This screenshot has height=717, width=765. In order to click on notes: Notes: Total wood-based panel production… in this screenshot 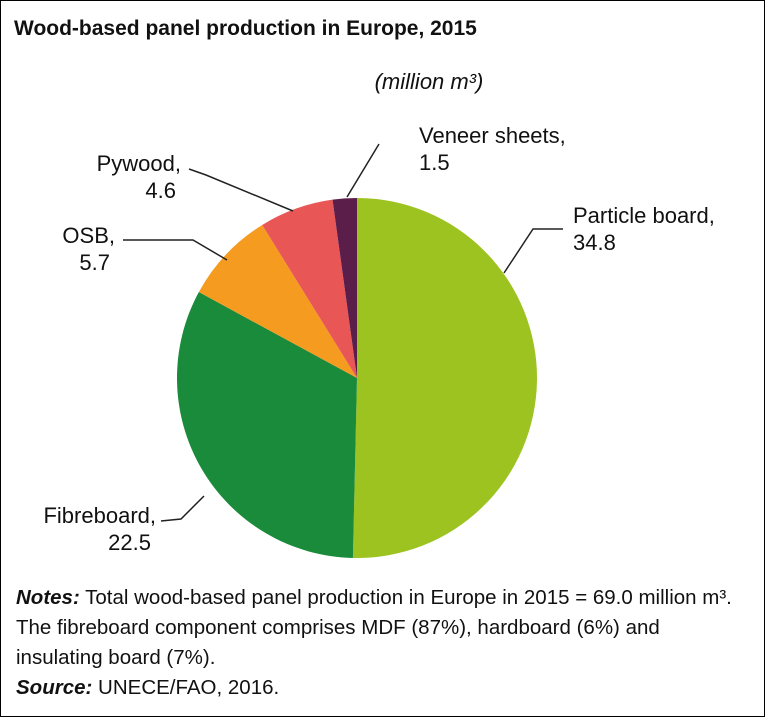, I will do `click(383, 628)`.